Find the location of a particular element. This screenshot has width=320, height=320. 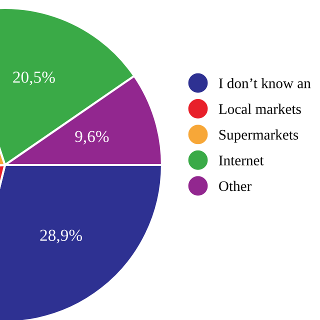

legend-label: Local markets is located at coordinates (259, 109).